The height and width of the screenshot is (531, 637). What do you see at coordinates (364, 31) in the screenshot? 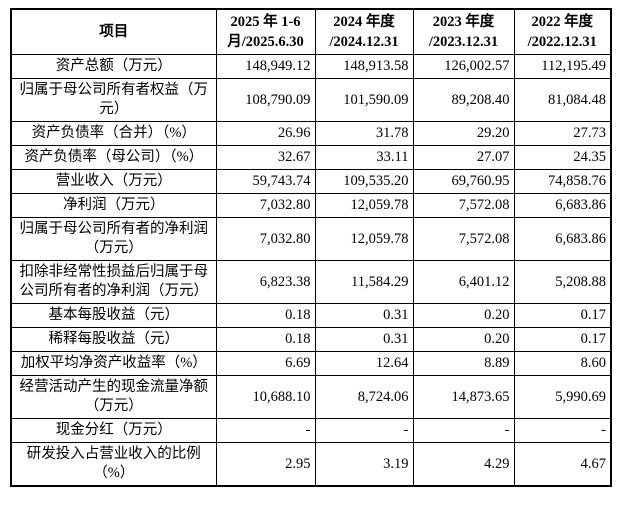
I see `column-header-period-2024: 2024 年度 /2024.12.31` at bounding box center [364, 31].